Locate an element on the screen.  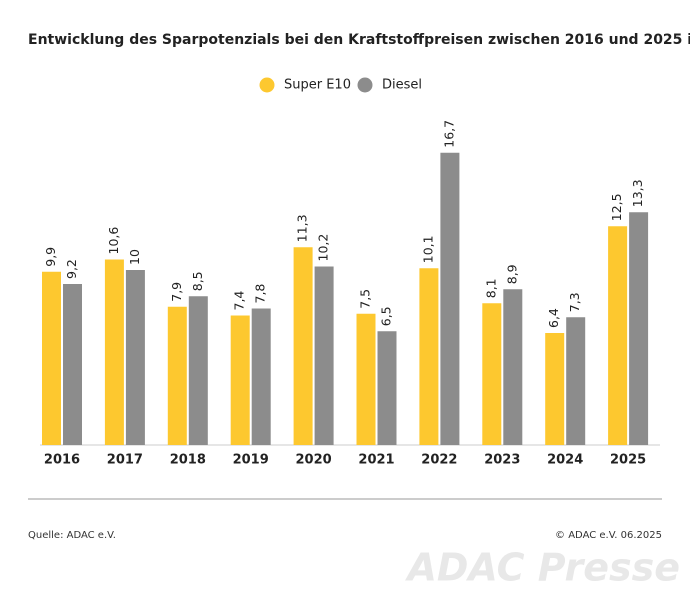
x-tick-label: 2020 is located at coordinates (314, 460).